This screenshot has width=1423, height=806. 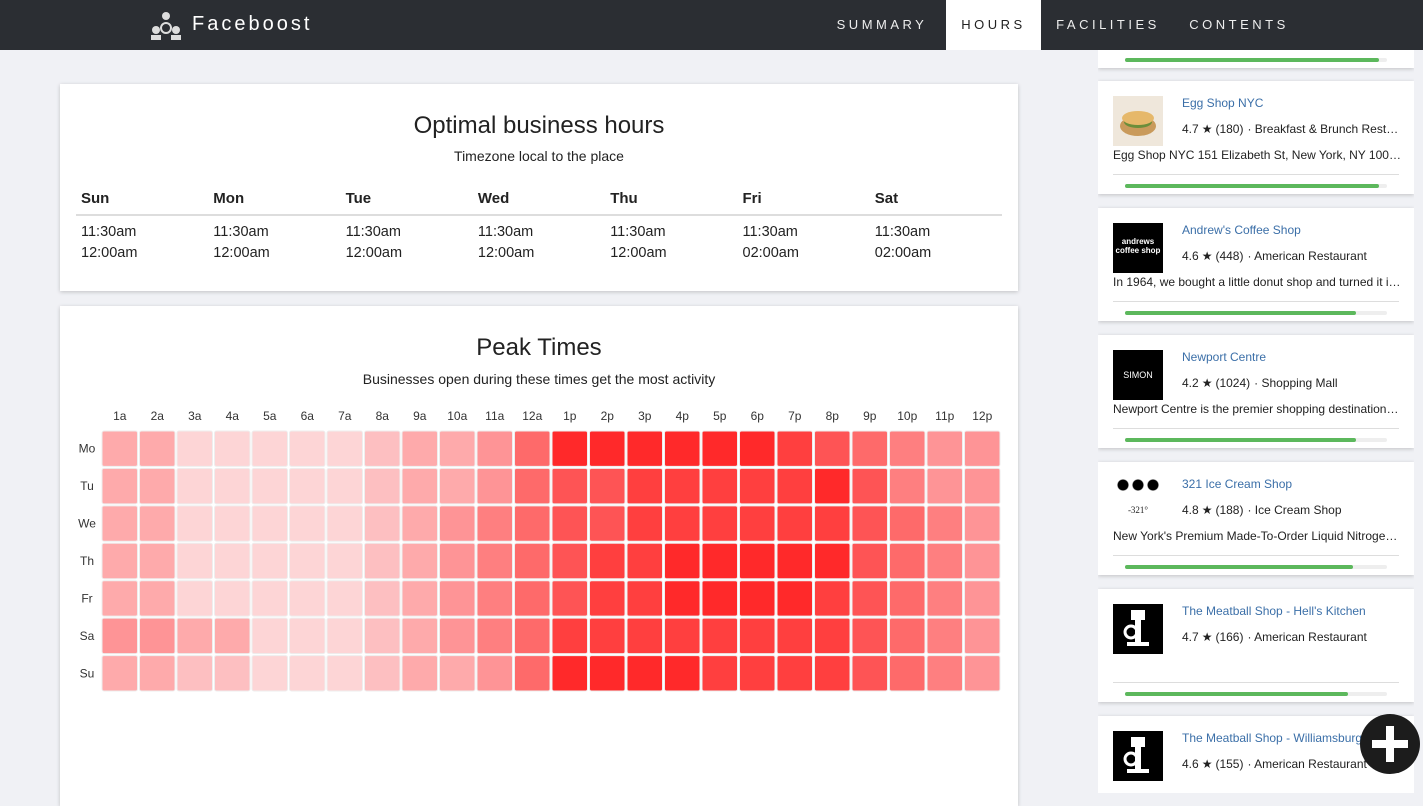 I want to click on col-label: 4a, so click(x=233, y=416).